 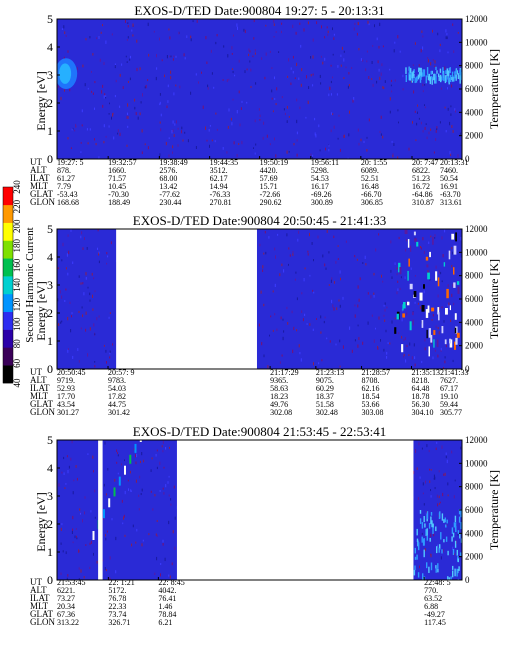 I want to click on colorbar-tick-label: 40, so click(x=17, y=383).